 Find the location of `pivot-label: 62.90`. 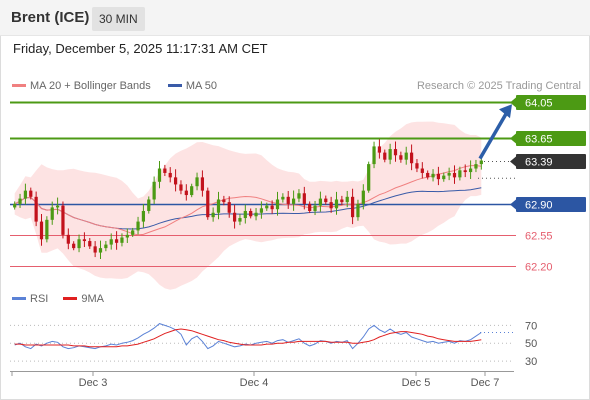

pivot-label: 62.90 is located at coordinates (539, 206).